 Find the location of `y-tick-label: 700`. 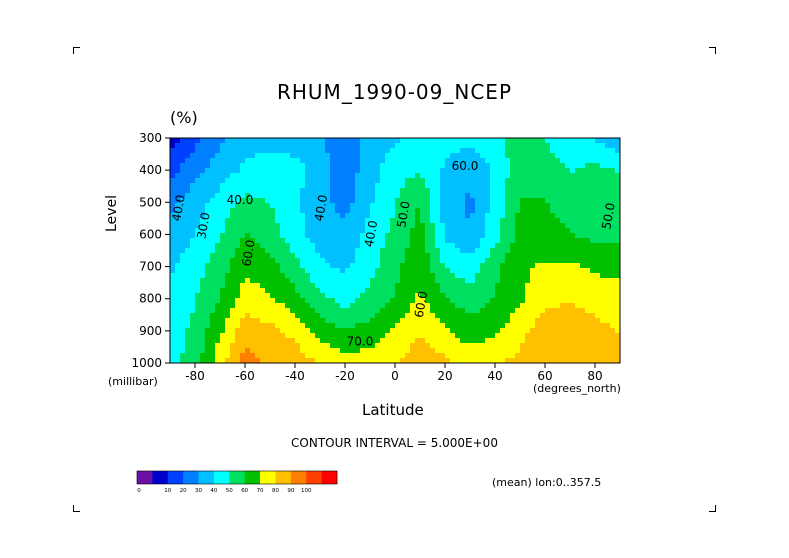

y-tick-label: 700 is located at coordinates (150, 267).